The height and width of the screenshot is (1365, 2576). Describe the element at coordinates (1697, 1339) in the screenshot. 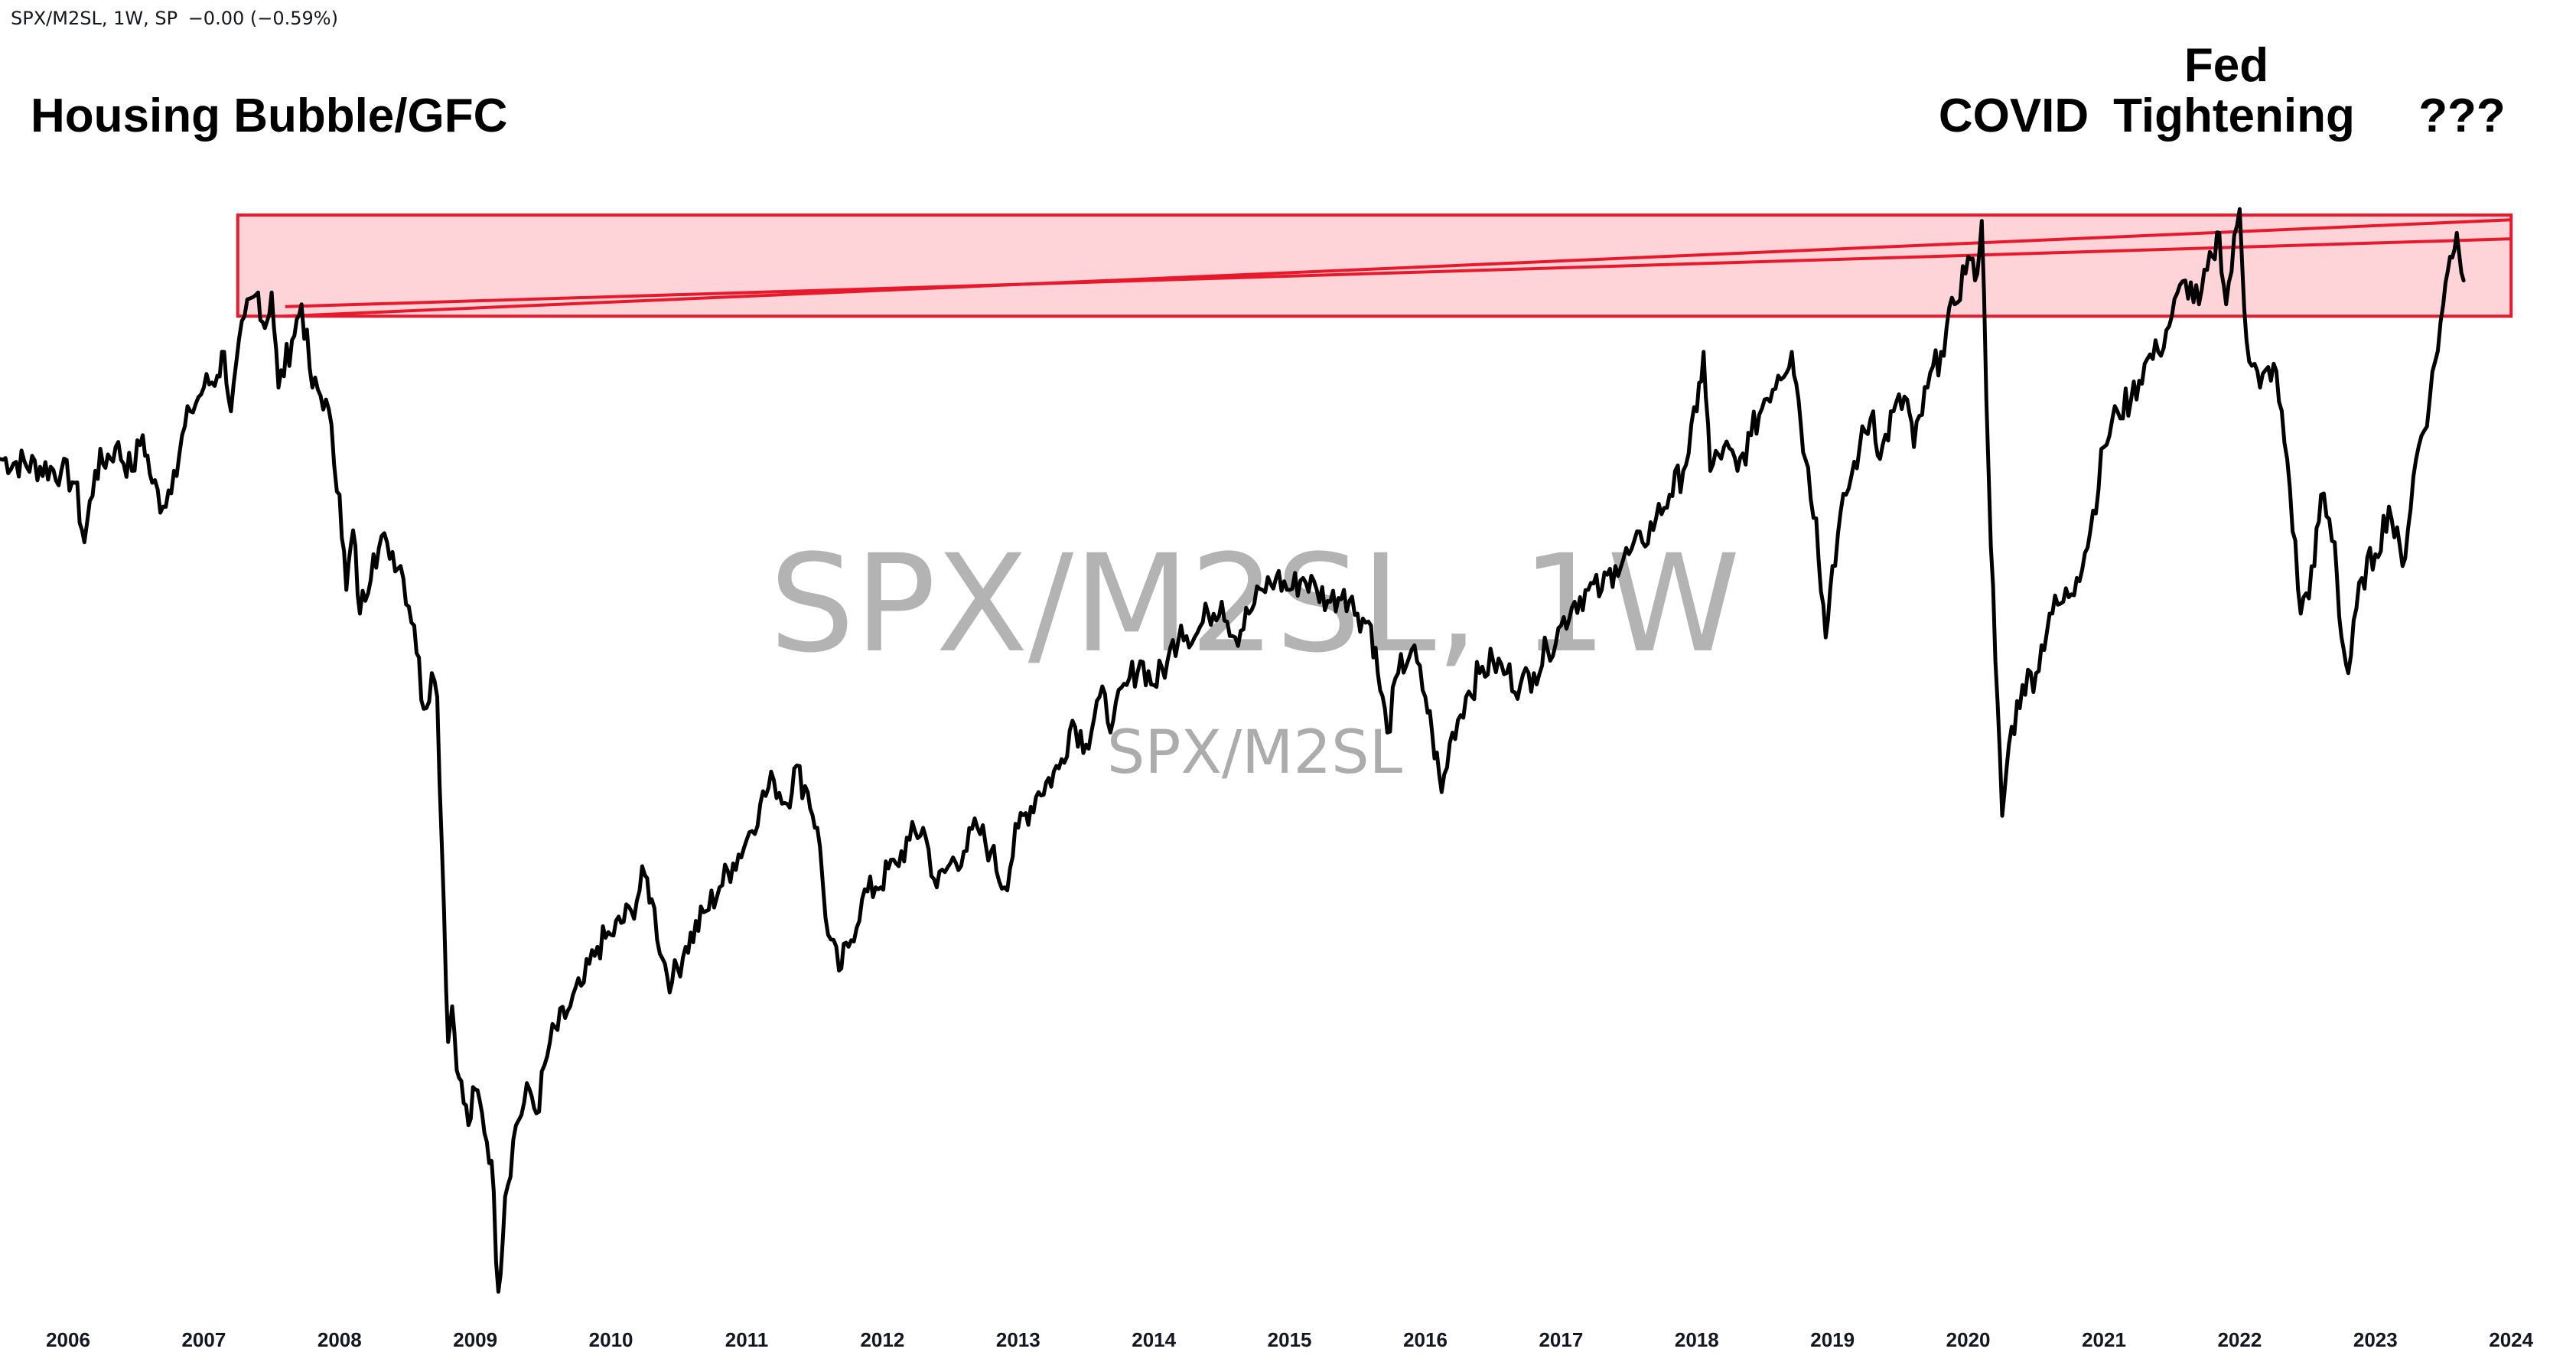

I see `x-tick-label-2018: 2018` at that location.